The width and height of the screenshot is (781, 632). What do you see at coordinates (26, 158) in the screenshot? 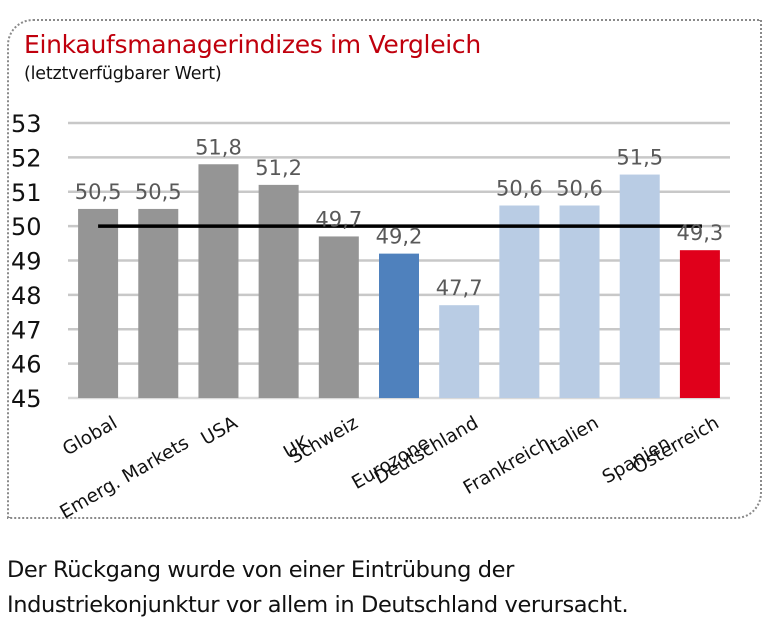
I see `y-tick-label: 52` at bounding box center [26, 158].